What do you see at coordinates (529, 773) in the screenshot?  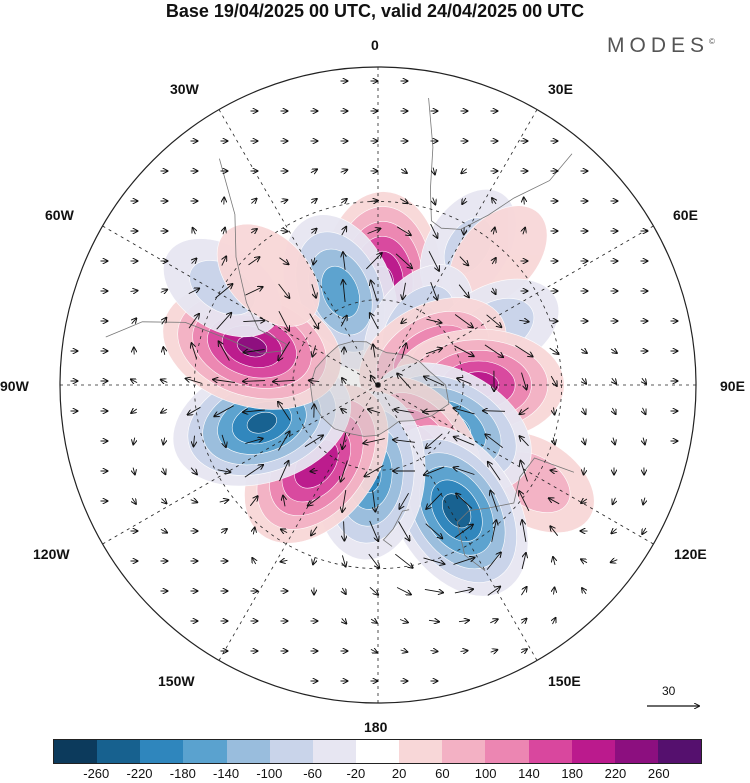 I see `colorbar-tick-label: 140` at bounding box center [529, 773].